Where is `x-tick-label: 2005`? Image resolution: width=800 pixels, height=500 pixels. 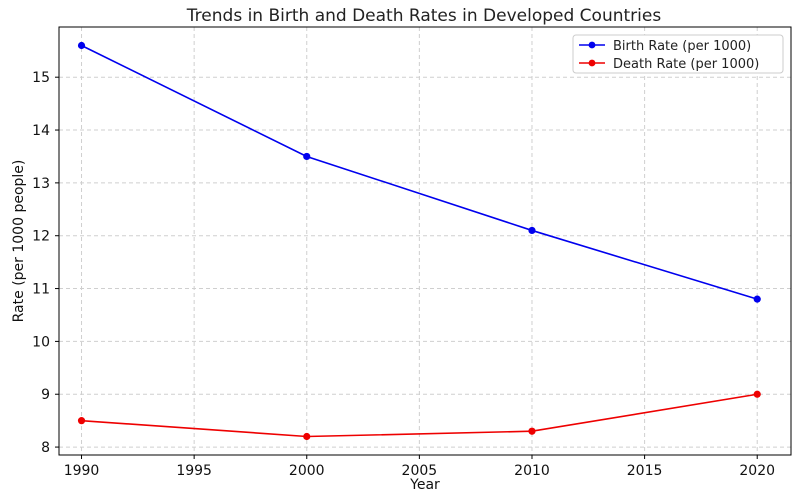
x-tick-label: 2005 is located at coordinates (420, 471).